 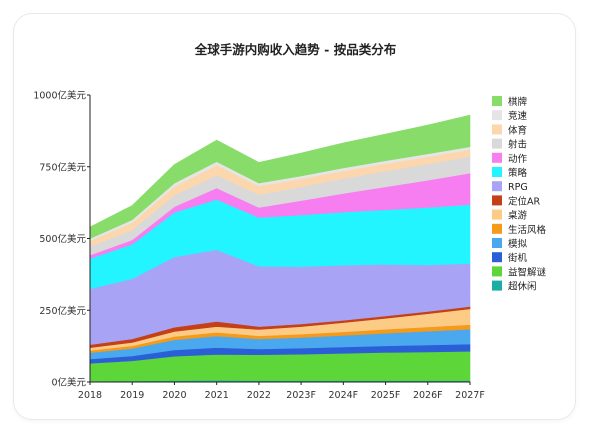 What do you see at coordinates (174, 395) in the screenshot?
I see `x-tick-label: 2020` at bounding box center [174, 395].